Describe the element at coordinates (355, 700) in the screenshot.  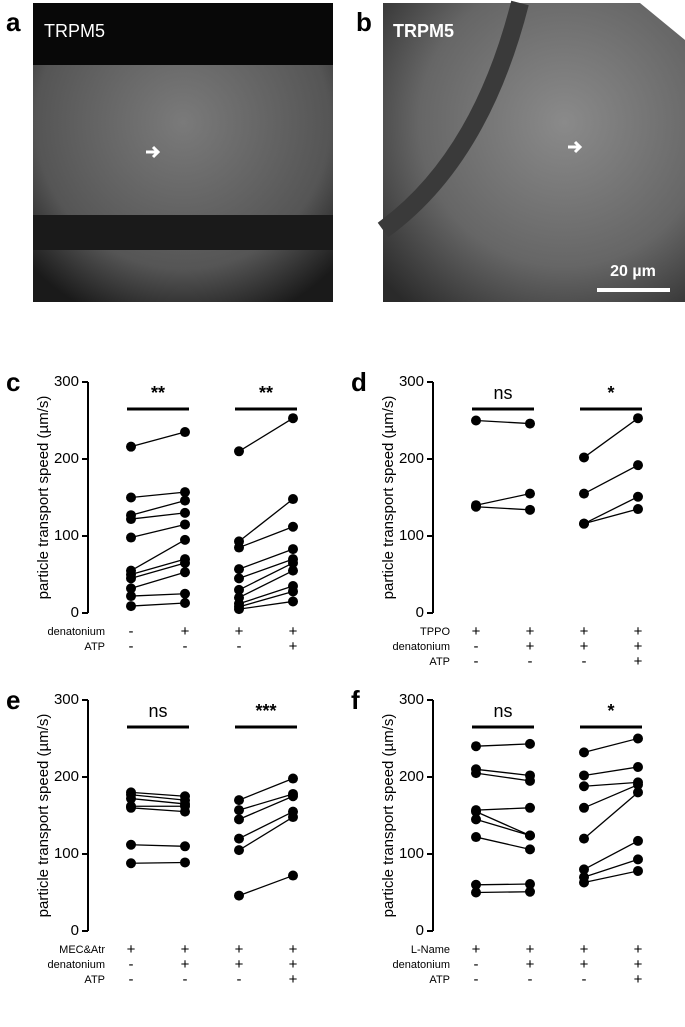
I see `panel-label: f` at that location.